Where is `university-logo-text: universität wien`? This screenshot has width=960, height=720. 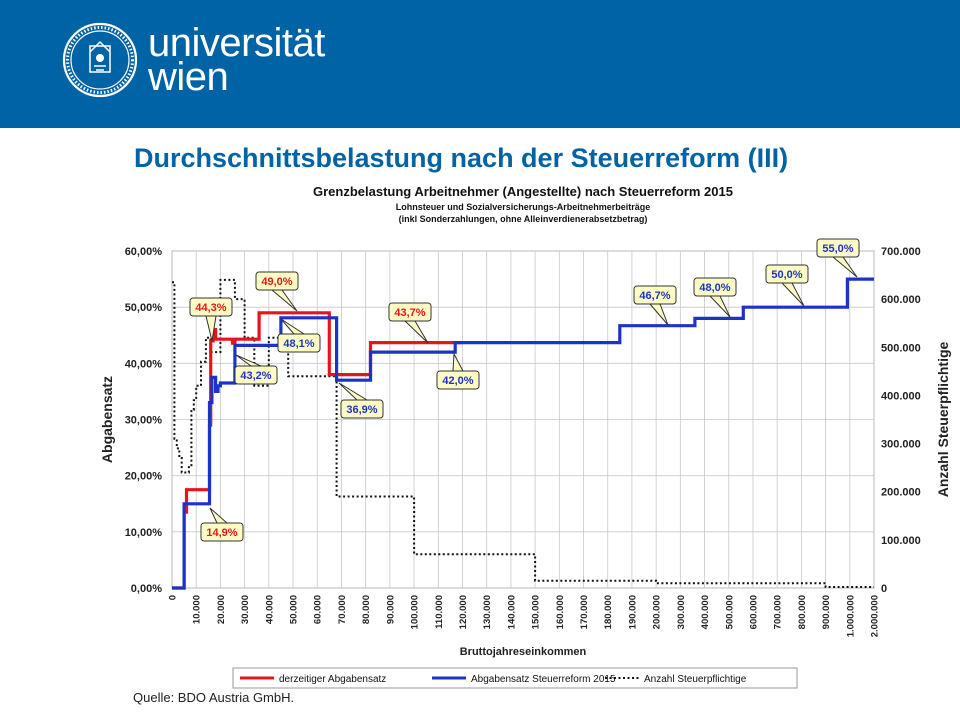
university-logo-text: universität wien is located at coordinates (236, 60).